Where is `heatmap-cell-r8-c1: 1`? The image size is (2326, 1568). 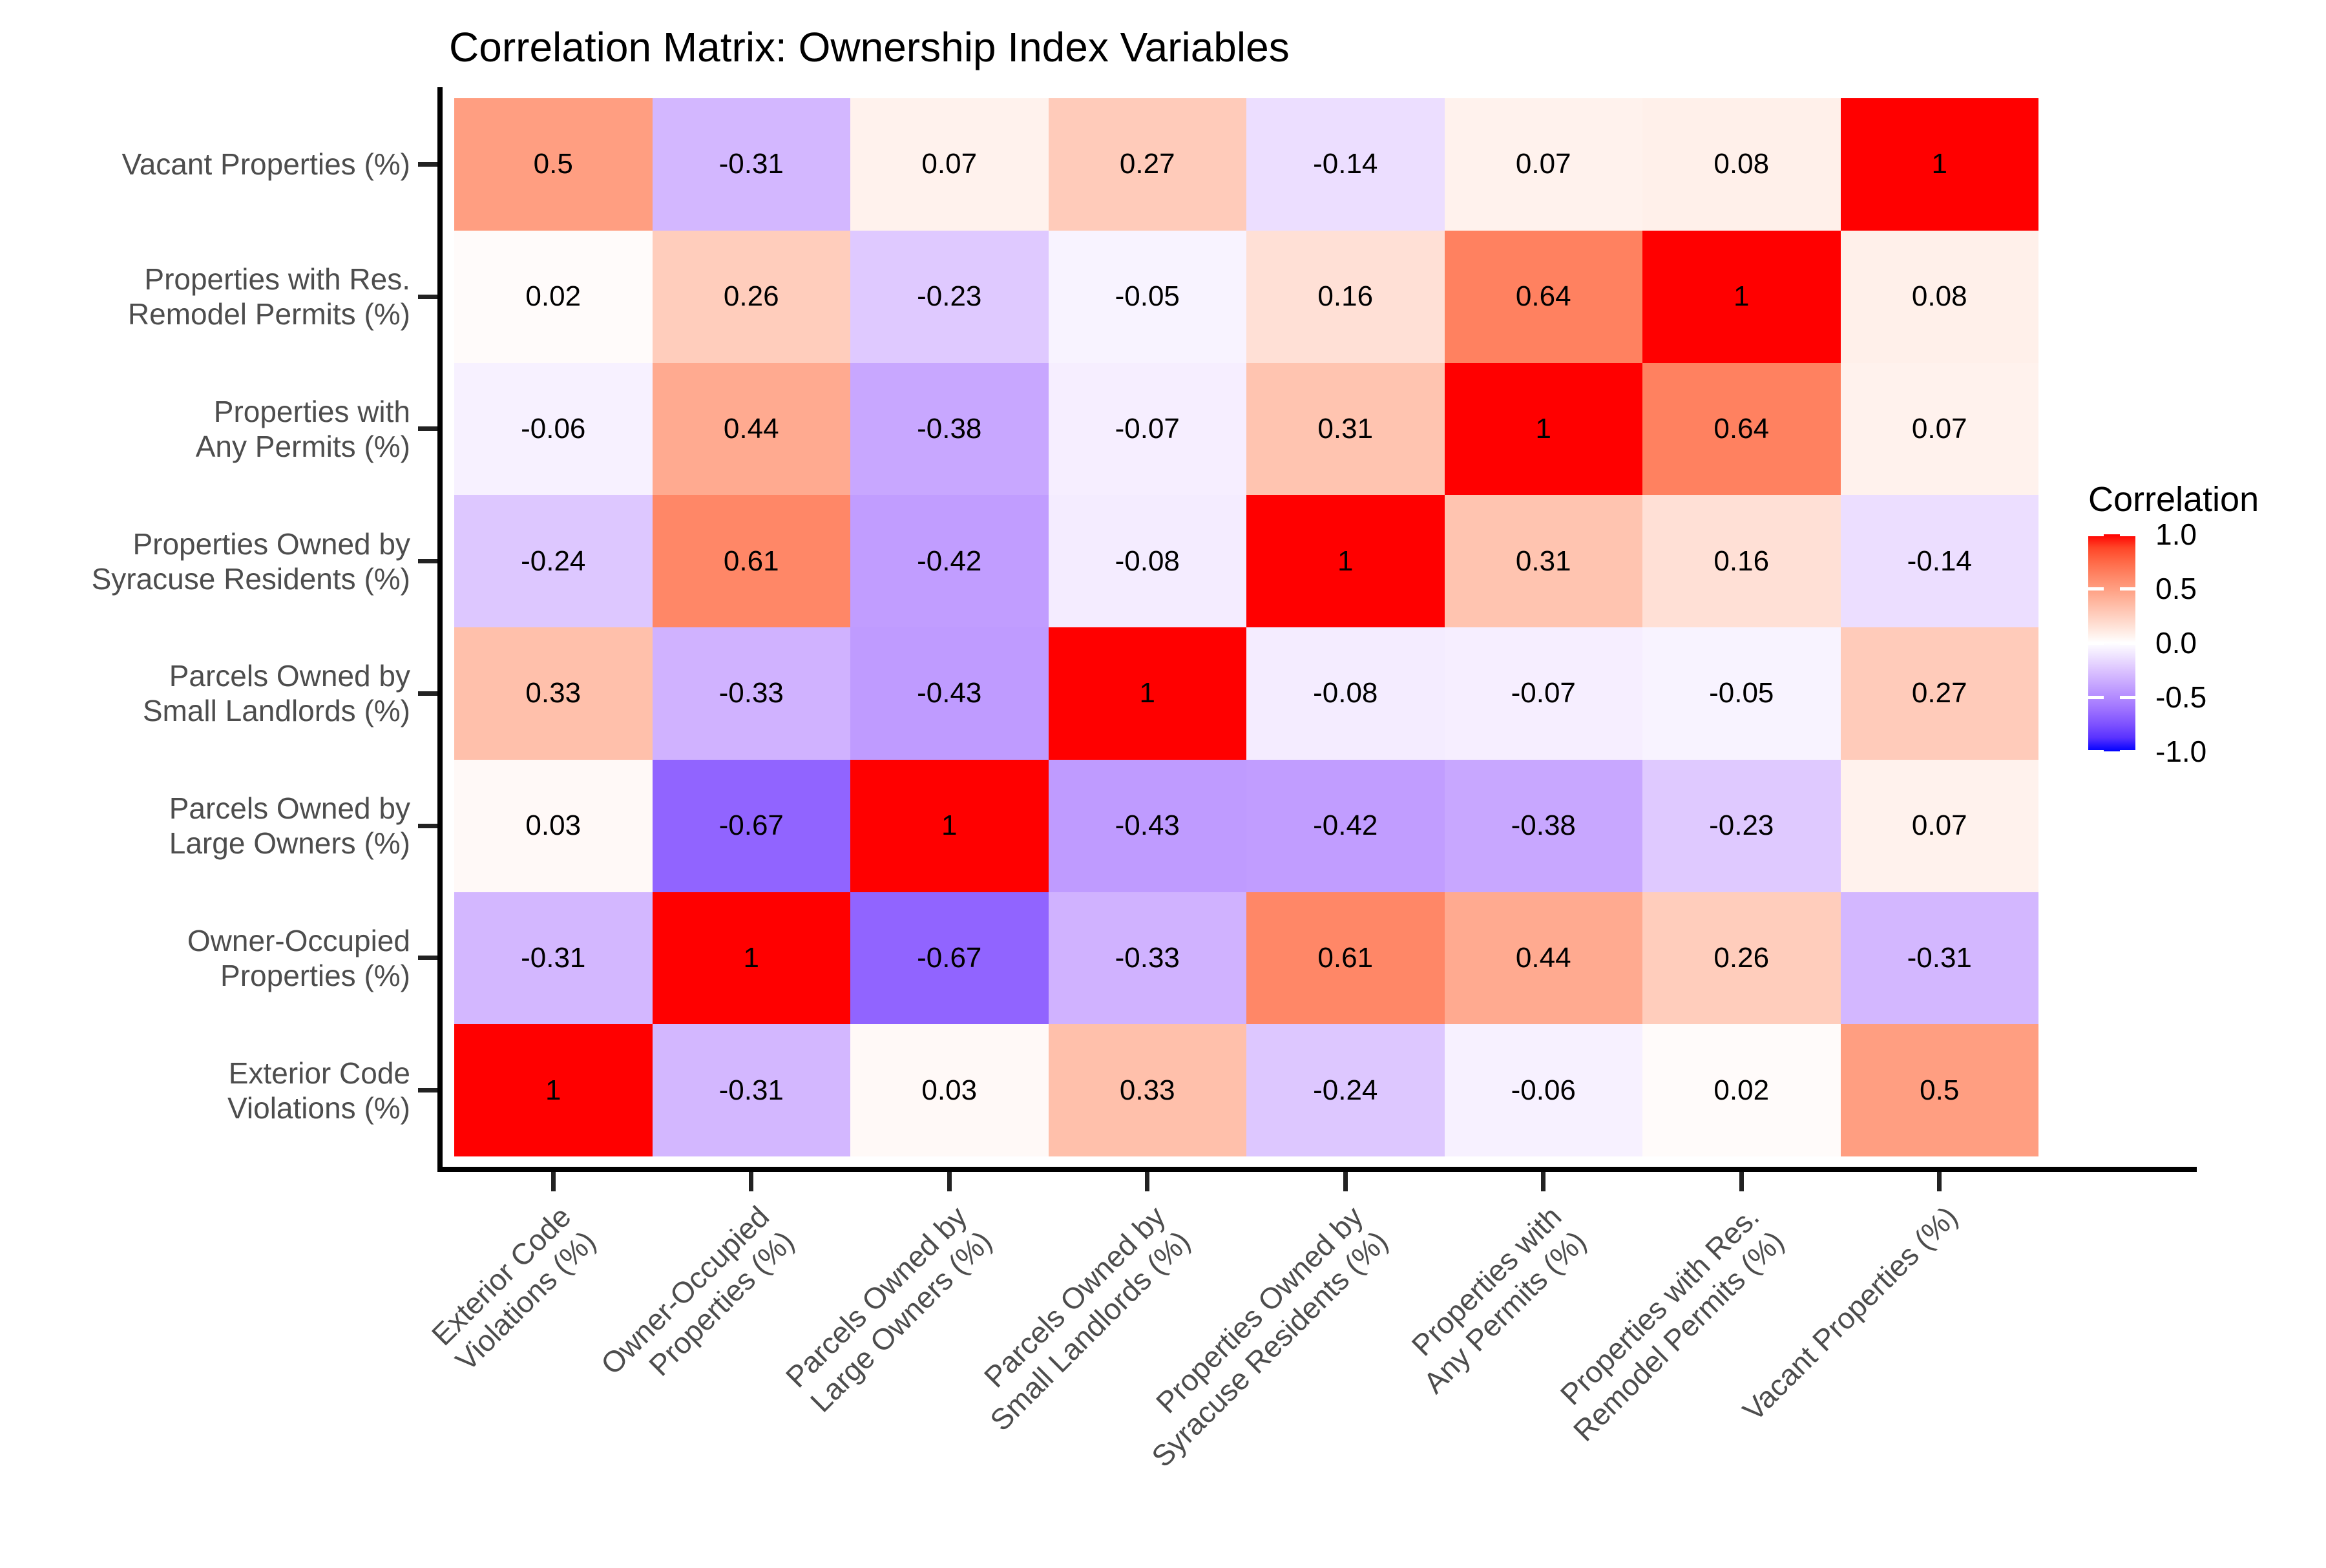
heatmap-cell-r8-c1: 1 is located at coordinates (553, 1090).